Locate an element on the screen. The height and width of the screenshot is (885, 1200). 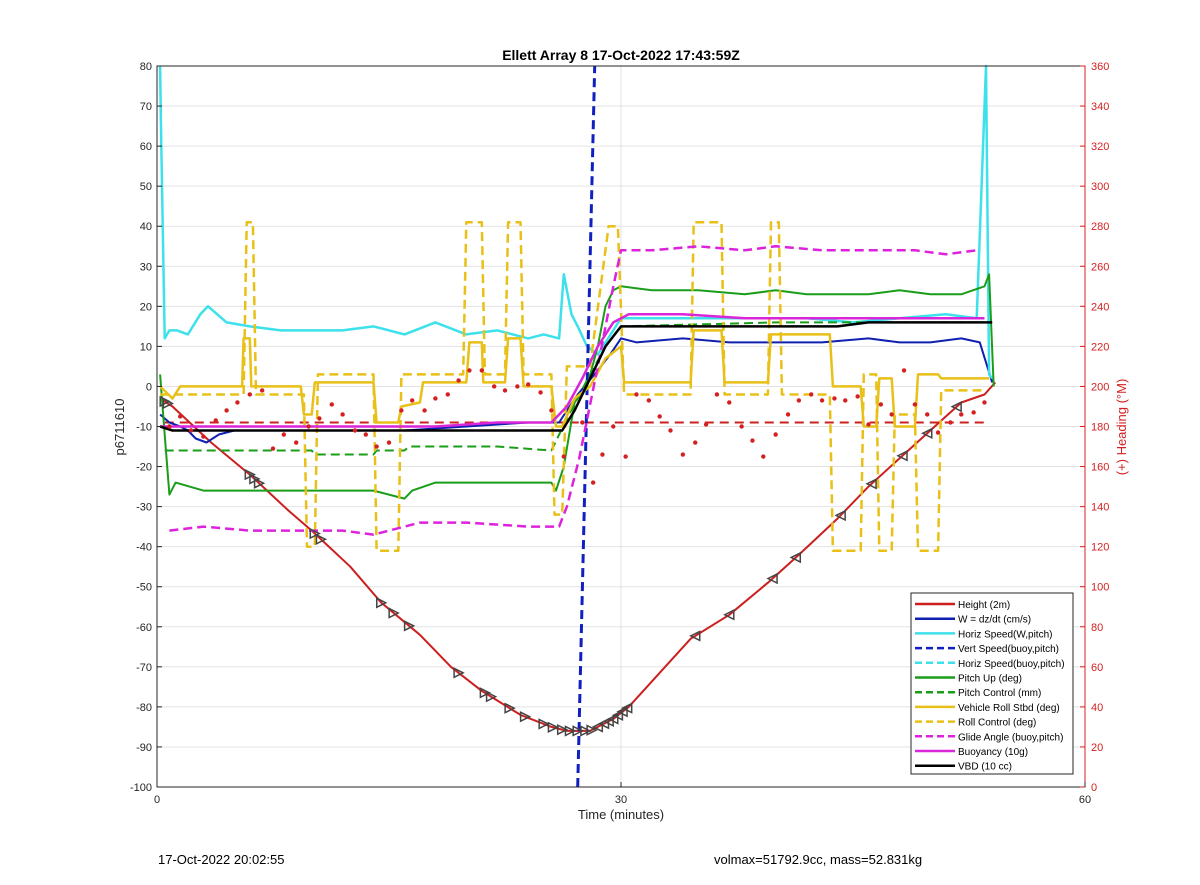
y-tick-label: -100 is located at coordinates (141, 788).